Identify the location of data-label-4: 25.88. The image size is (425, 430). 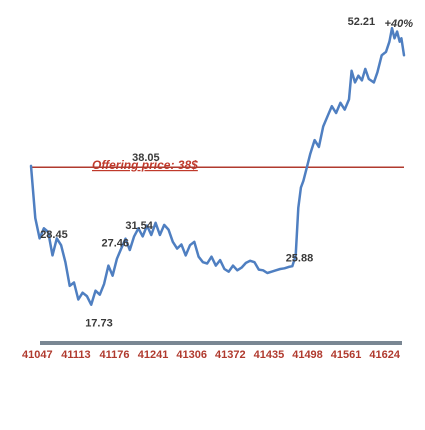
(300, 258).